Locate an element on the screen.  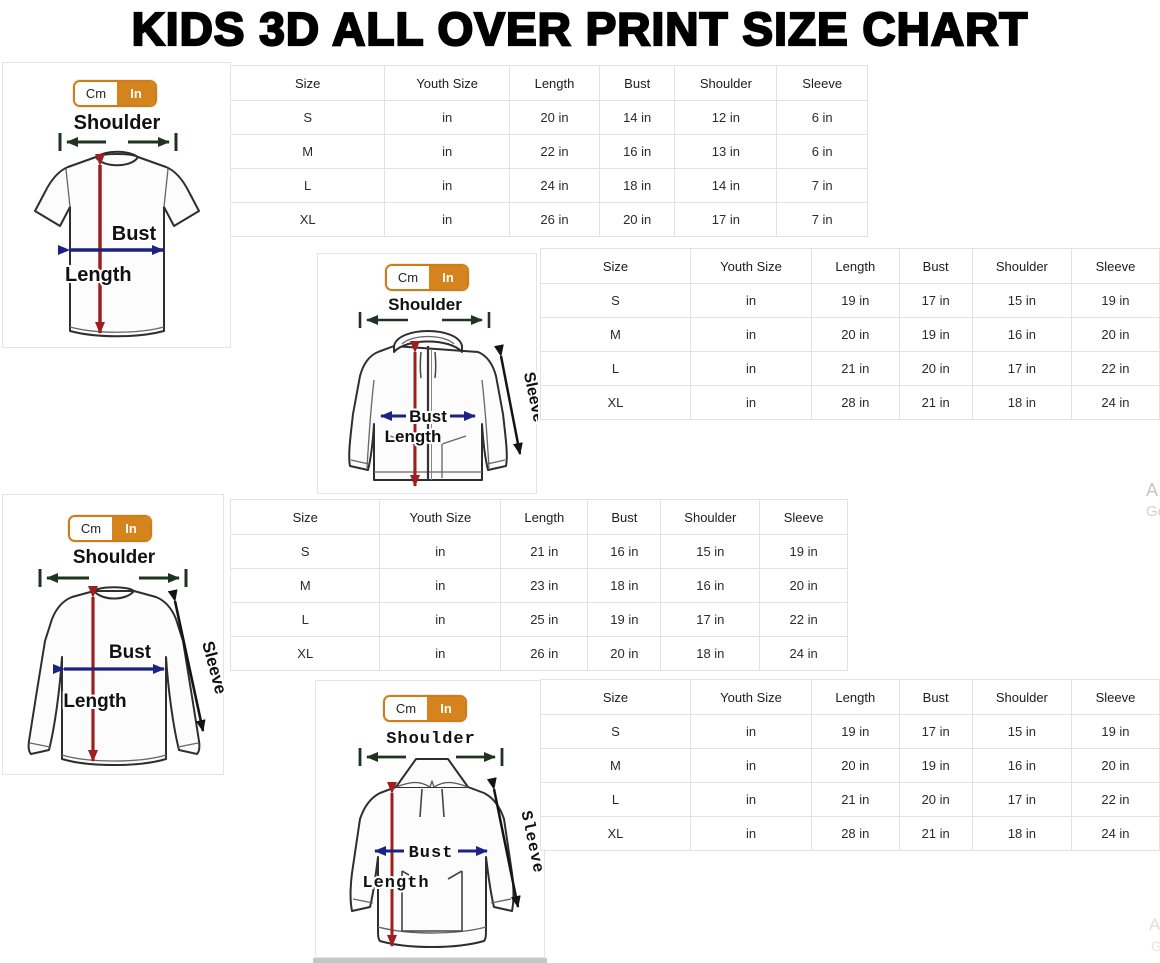
sleeve-arrow is located at coordinates (503, 842).